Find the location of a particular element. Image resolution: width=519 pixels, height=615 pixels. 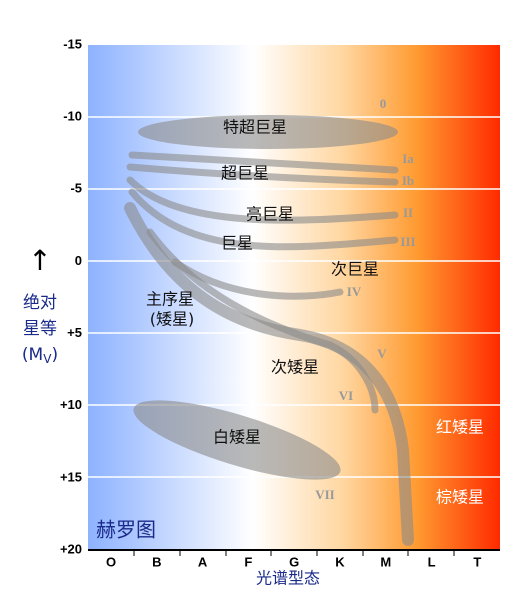

class-label: VII is located at coordinates (325, 494).